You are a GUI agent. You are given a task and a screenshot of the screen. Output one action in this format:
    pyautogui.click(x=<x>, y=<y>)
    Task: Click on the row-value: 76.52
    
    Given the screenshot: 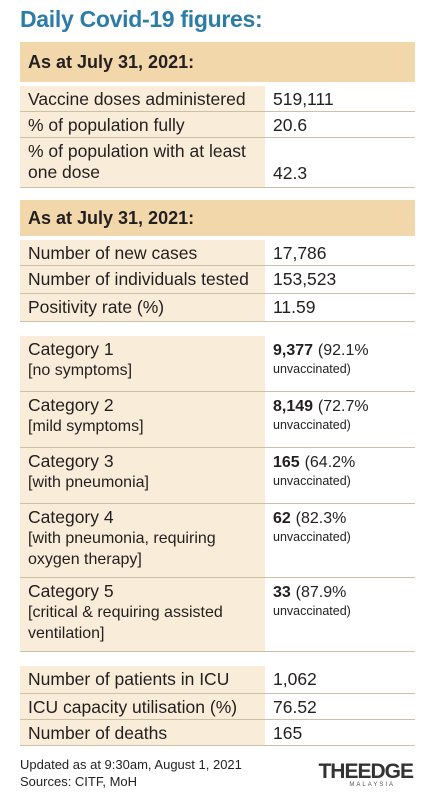 What is the action you would take?
    pyautogui.click(x=340, y=707)
    